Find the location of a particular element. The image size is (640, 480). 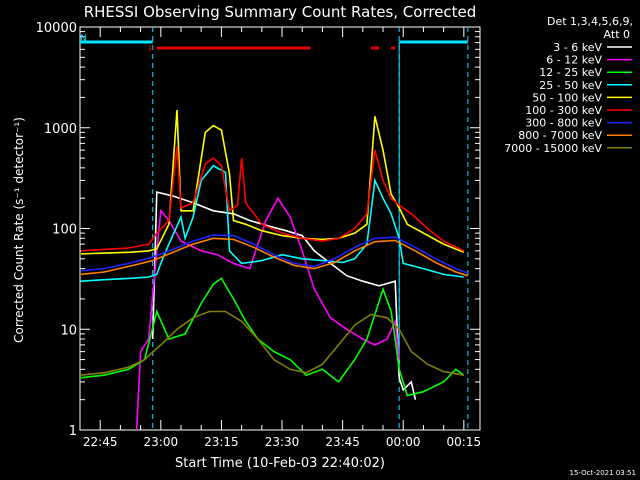

flag-F-label: F is located at coordinates (151, 50).